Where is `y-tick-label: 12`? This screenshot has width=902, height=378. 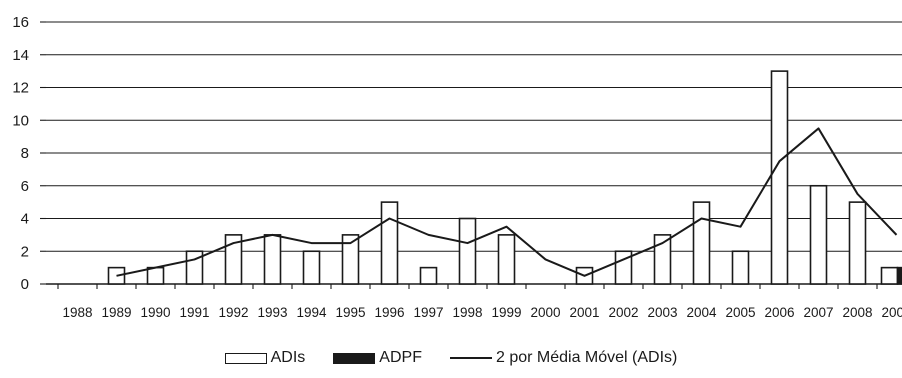 y-tick-label: 12 is located at coordinates (20, 88).